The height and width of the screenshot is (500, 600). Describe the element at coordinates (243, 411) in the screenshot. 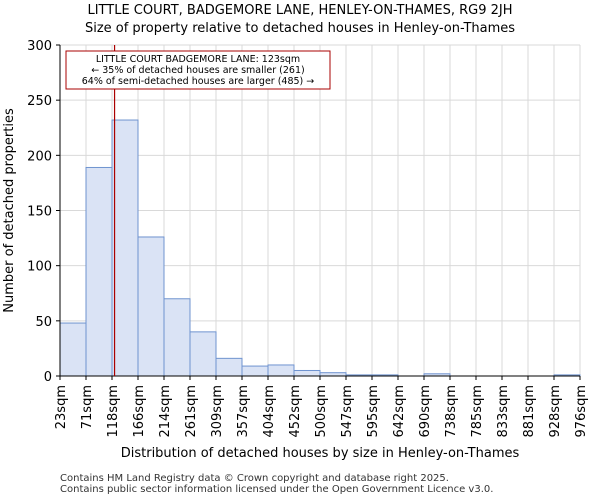

I see `x-tick-label: 357sqm` at that location.